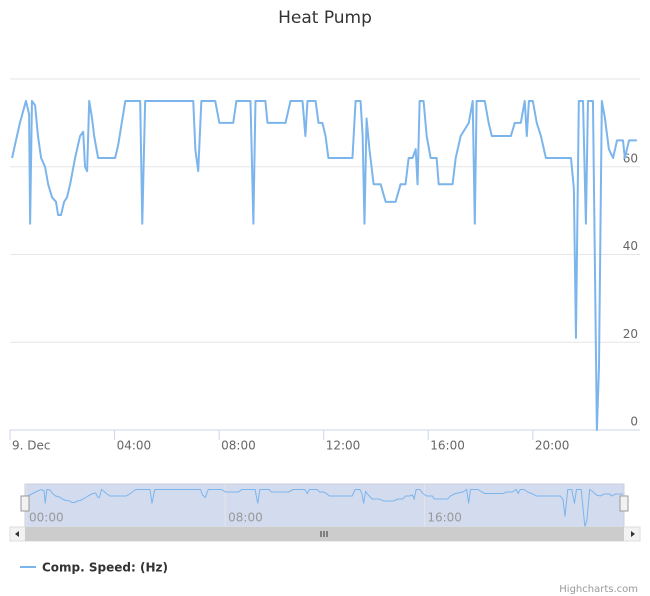 This screenshot has height=596, width=650. I want to click on scroll-right, so click(633, 534).